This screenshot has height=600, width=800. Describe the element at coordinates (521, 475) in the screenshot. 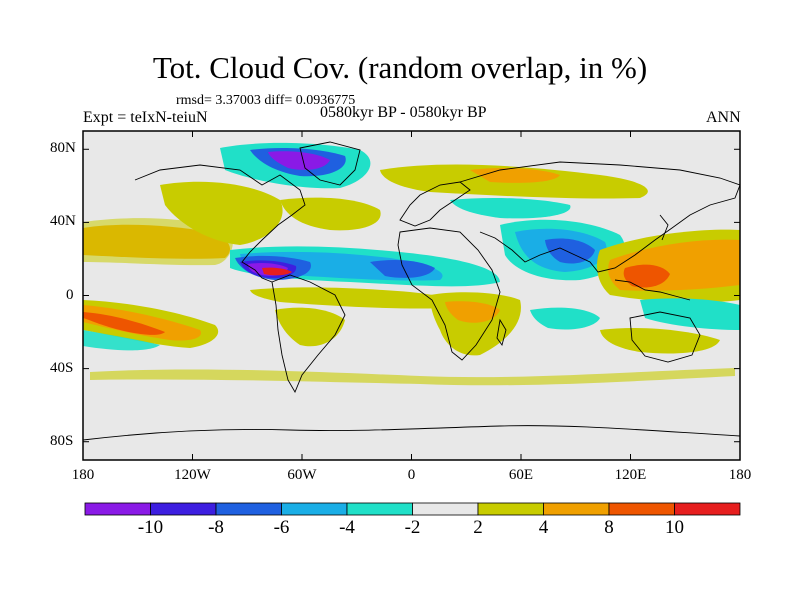

I see `x-tick-label: 60E` at that location.